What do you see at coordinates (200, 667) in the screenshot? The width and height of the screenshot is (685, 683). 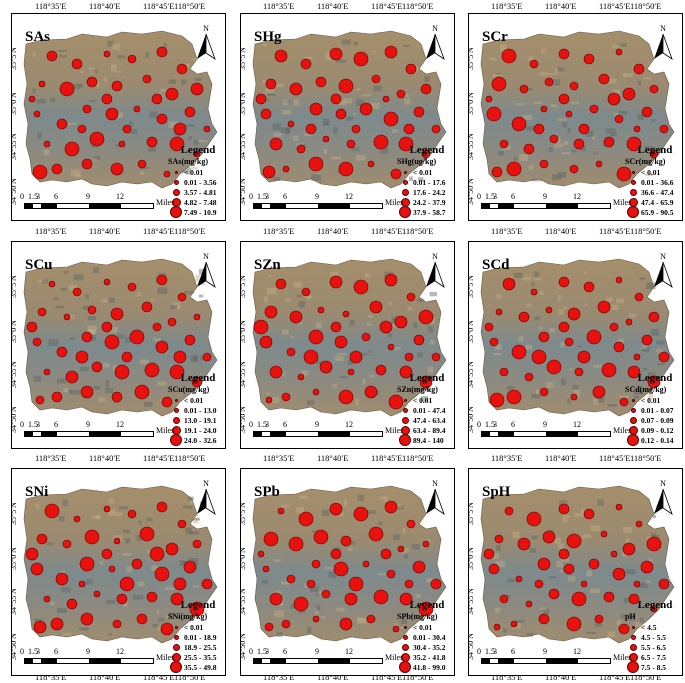 I see `legend-class-label: 35.5 - 49.8` at bounding box center [200, 667].